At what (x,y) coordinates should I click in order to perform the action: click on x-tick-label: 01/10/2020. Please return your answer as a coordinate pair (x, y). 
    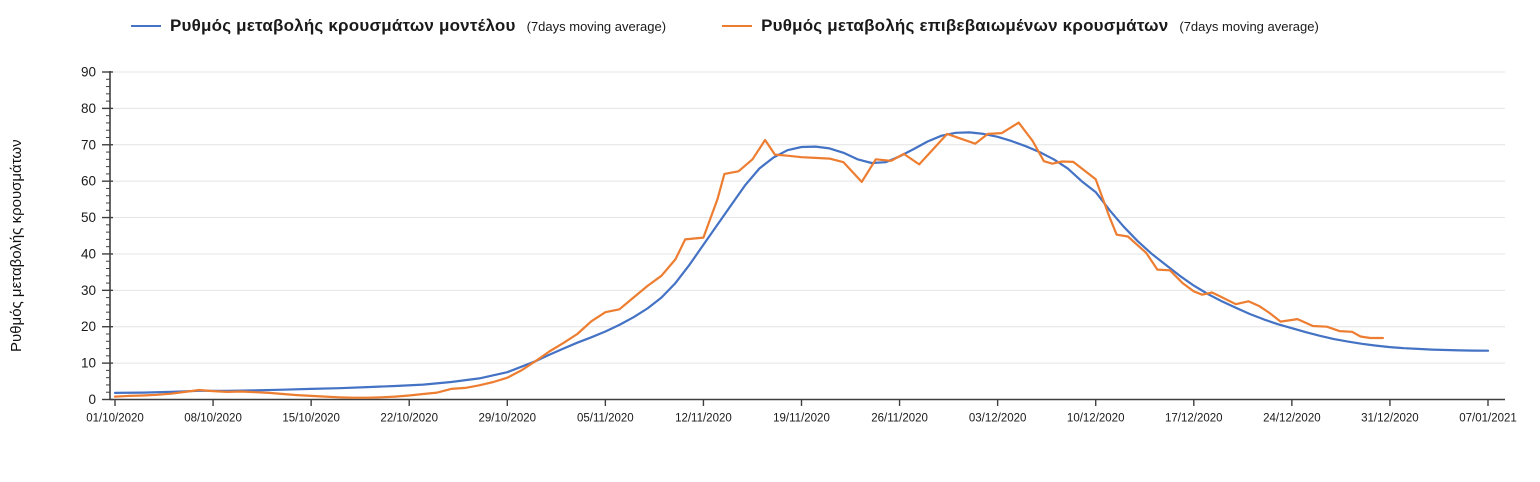
    Looking at the image, I should click on (115, 419).